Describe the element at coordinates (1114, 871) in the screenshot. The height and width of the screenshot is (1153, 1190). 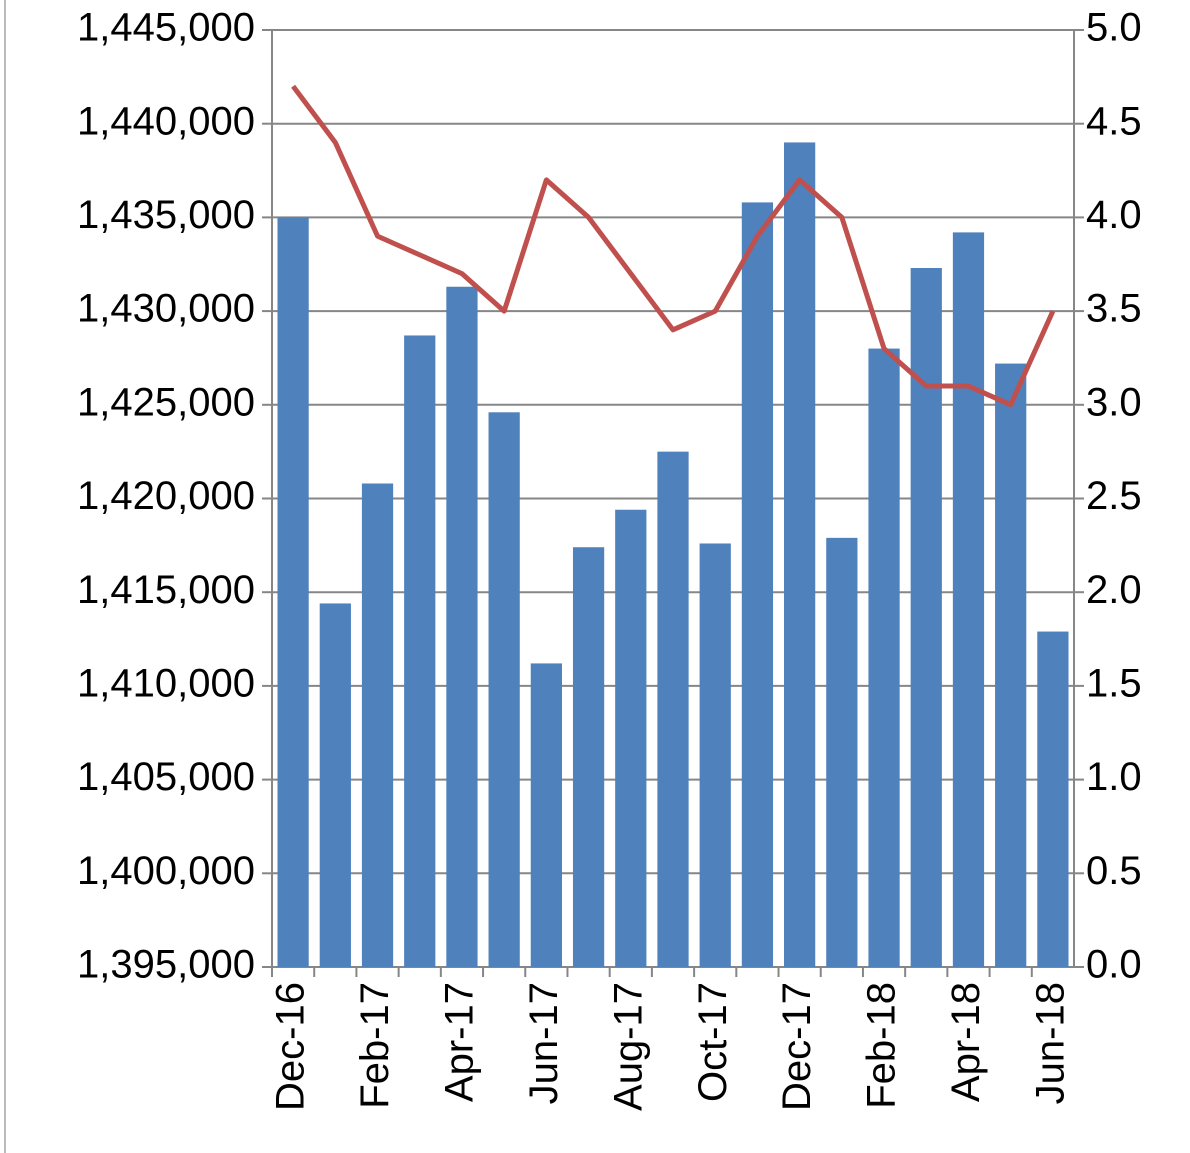
I see `y2-tick-label: 0.5` at that location.